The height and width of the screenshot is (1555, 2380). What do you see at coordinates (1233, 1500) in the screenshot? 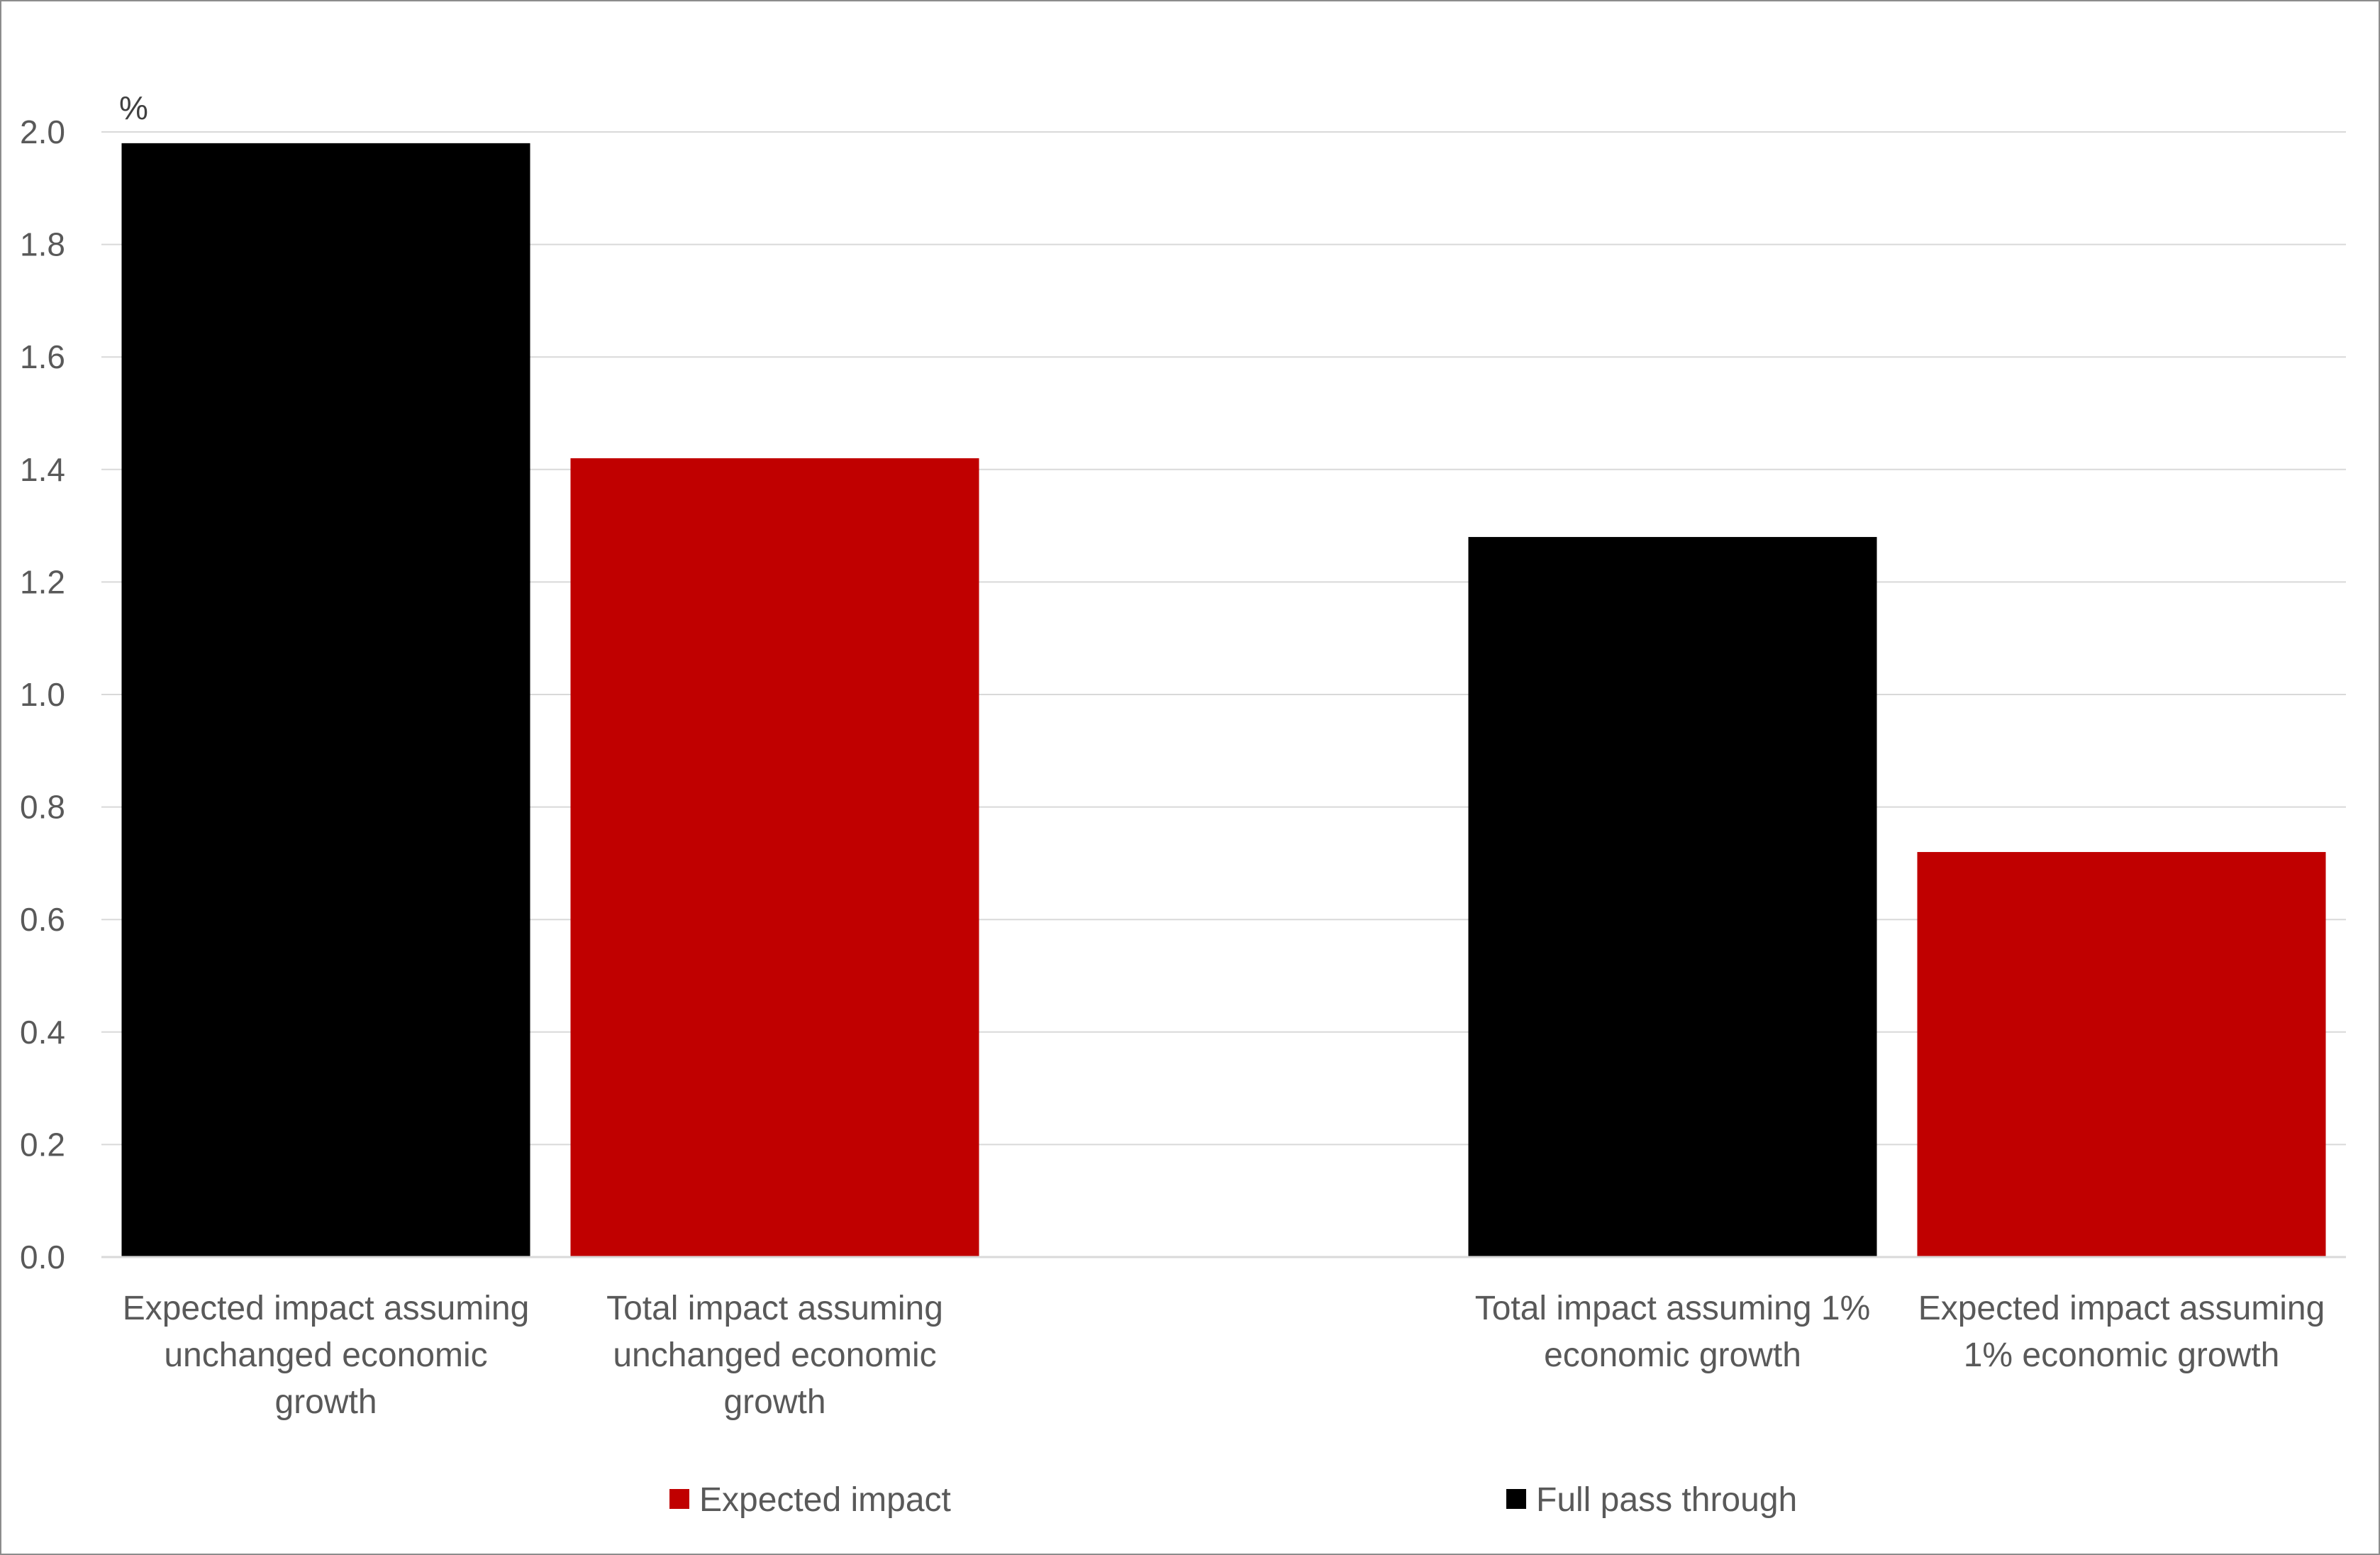
I see `legend: Expected impact Full pass through` at bounding box center [1233, 1500].